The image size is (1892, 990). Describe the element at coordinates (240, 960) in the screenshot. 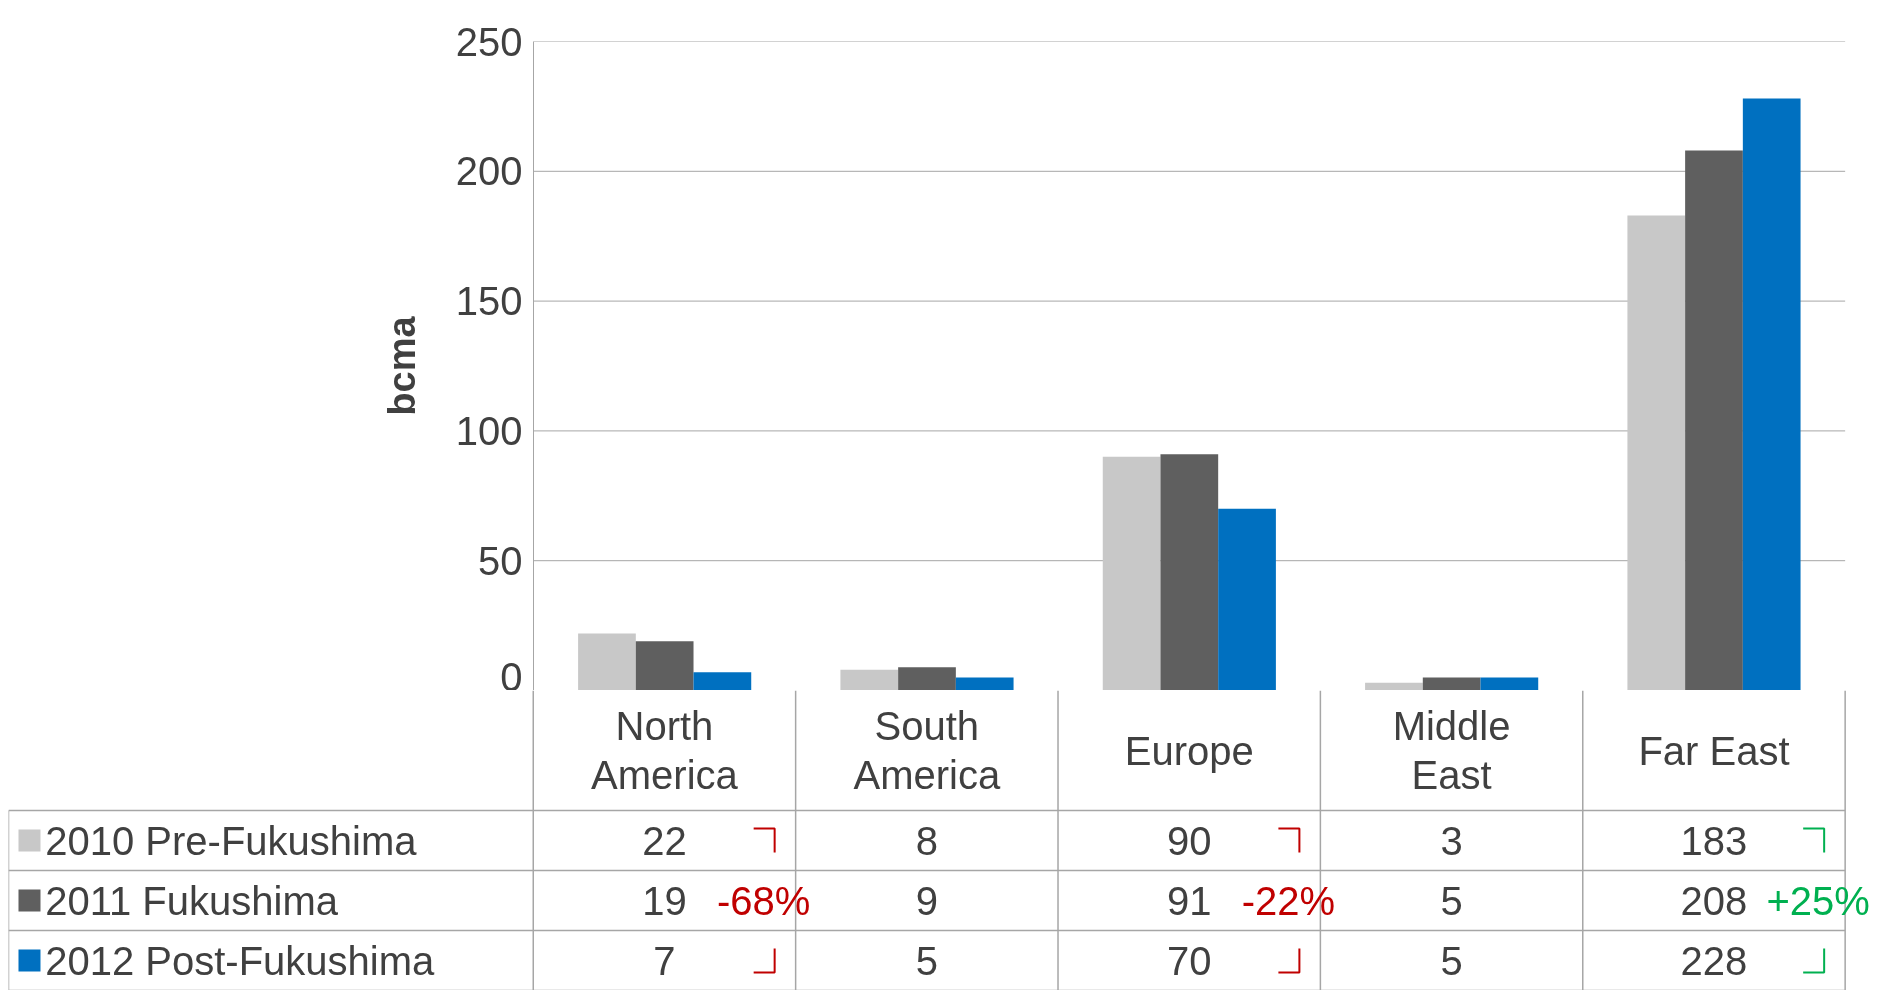

I see `legend-label: 2012 Post-Fukushima` at that location.